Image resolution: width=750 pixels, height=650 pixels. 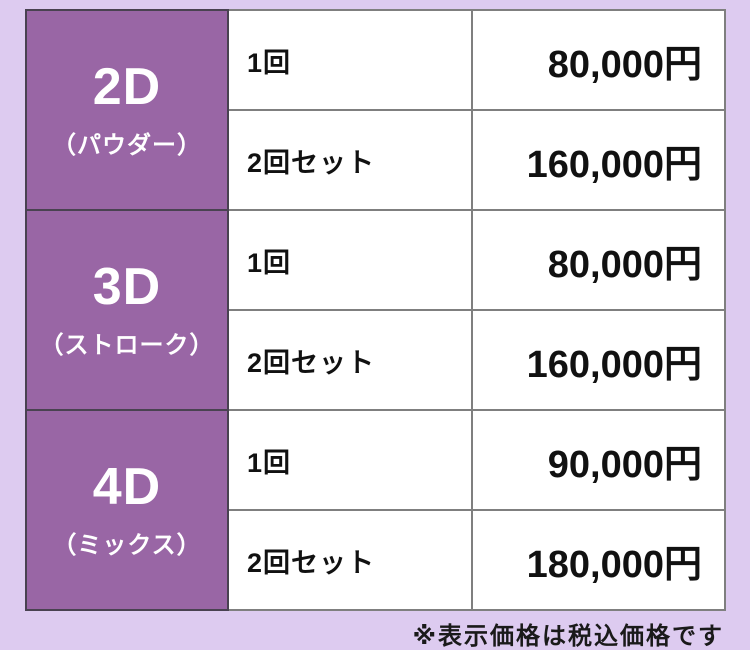 I want to click on category-cell-3d: 3D （ストローク）, so click(x=127, y=310).